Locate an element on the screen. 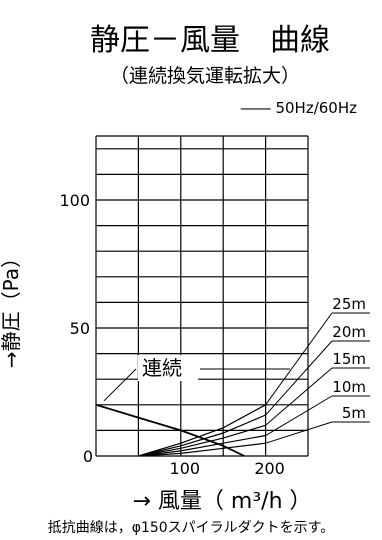 The width and height of the screenshot is (382, 540). legend-text: ―― 50Hz/60Hz is located at coordinates (299, 108).